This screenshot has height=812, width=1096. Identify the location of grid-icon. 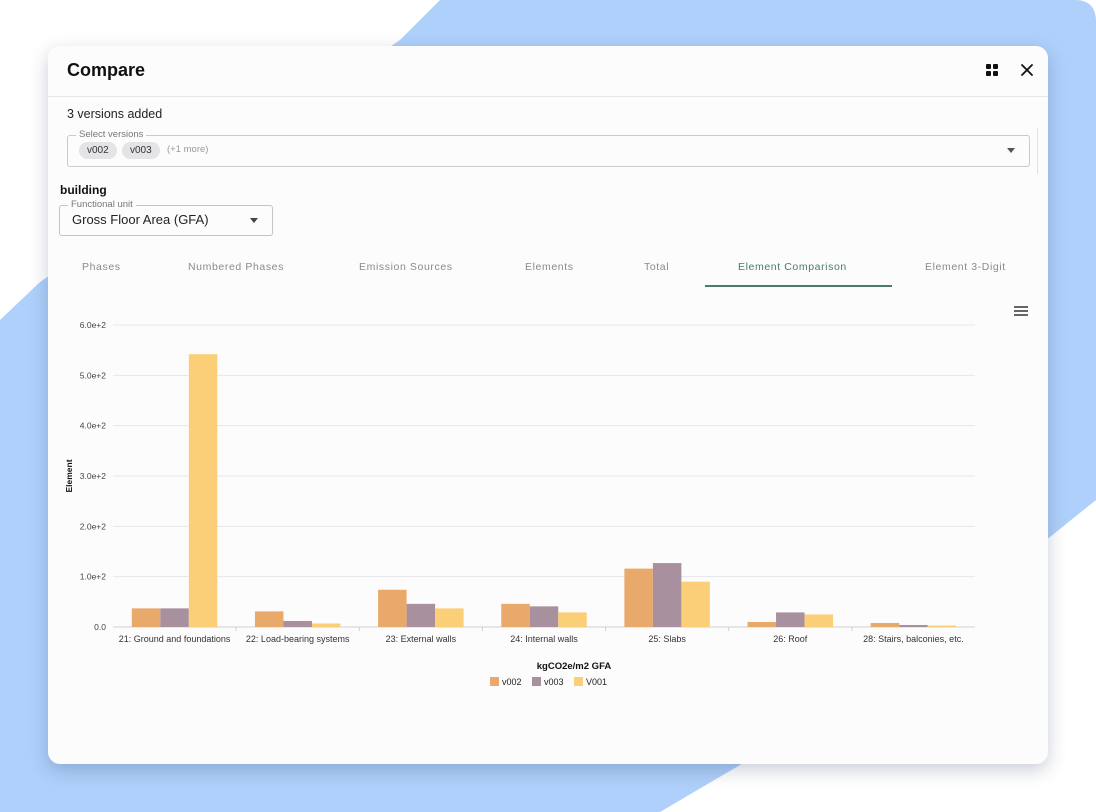
(992, 70).